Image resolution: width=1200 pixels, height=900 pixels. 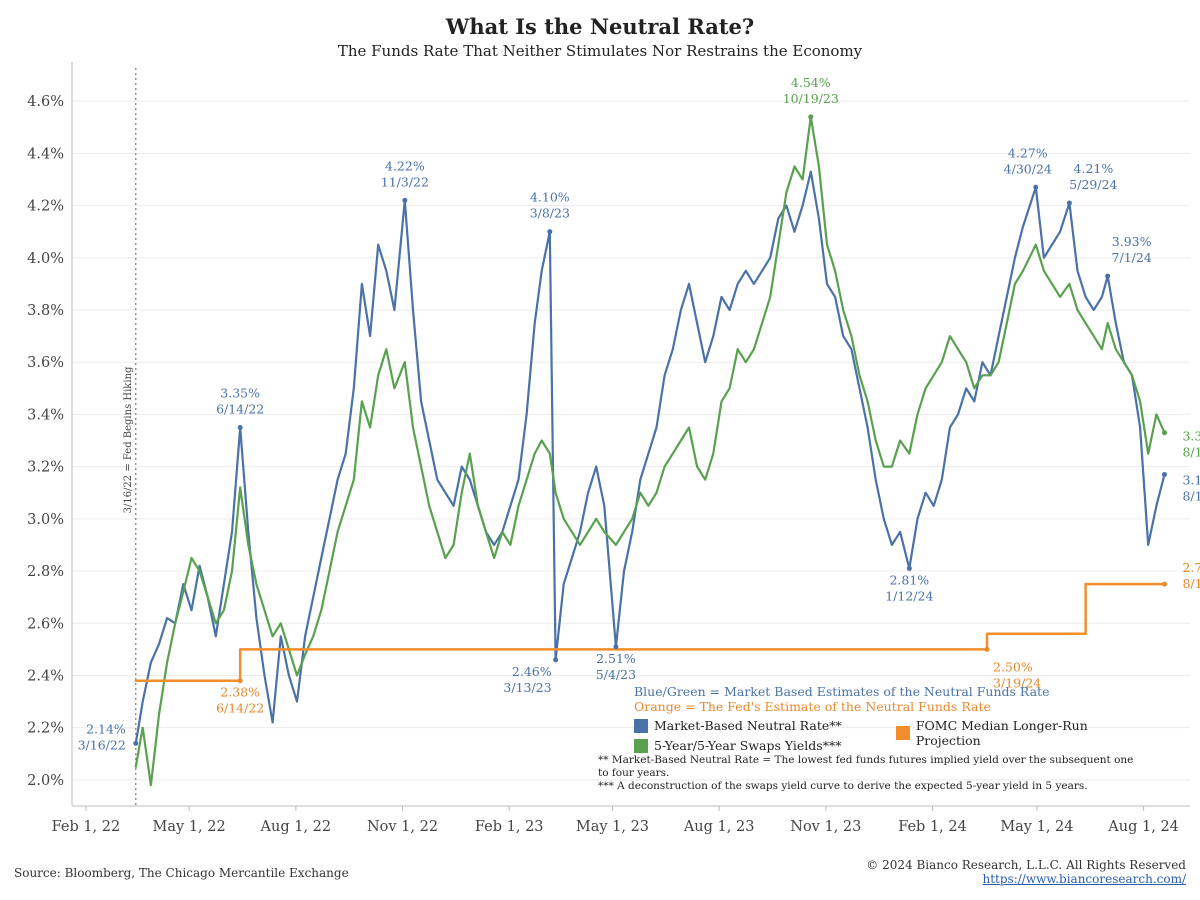 What do you see at coordinates (903, 733) in the screenshot?
I see `legend-swatch-orange` at bounding box center [903, 733].